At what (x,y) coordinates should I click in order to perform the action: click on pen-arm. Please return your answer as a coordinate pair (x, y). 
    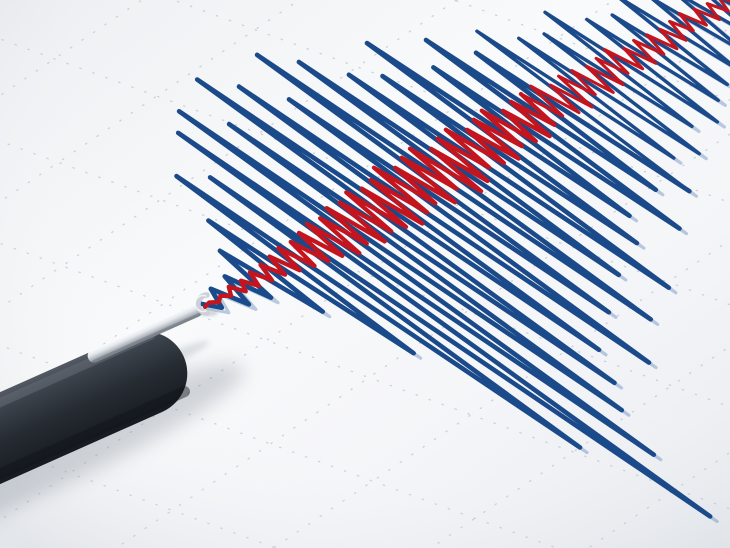
    Looking at the image, I should click on (145, 333).